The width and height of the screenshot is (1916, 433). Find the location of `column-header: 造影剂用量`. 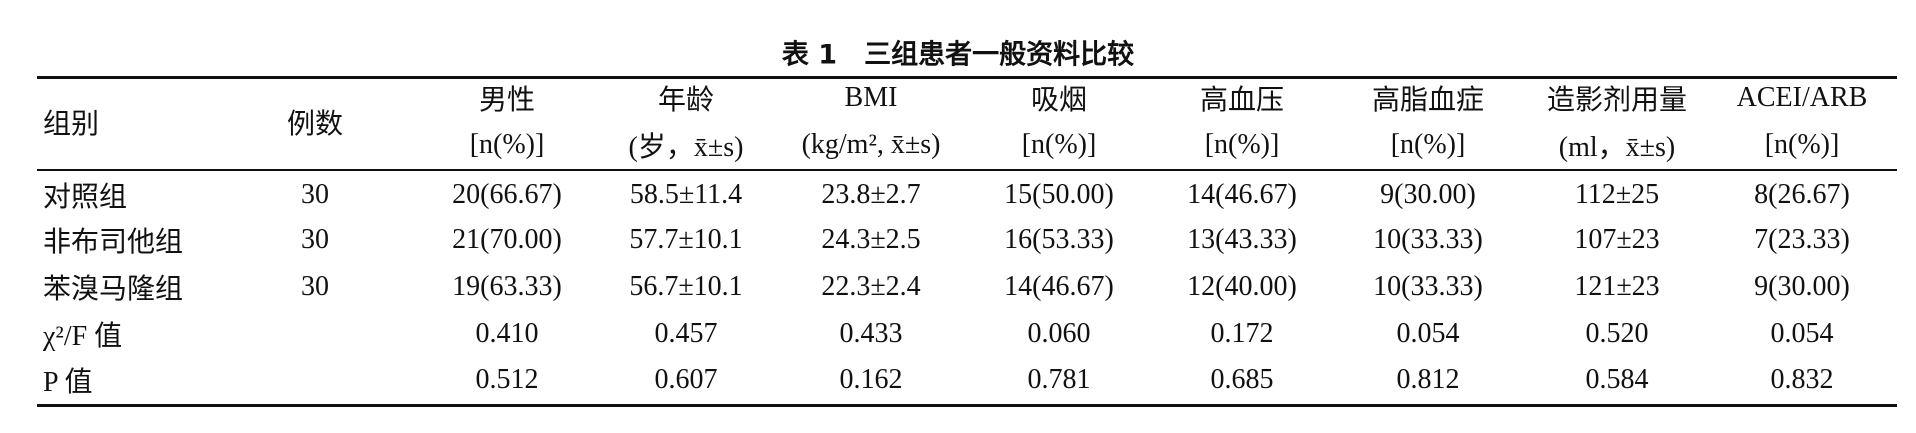

column-header: 造影剂用量 is located at coordinates (1617, 100).